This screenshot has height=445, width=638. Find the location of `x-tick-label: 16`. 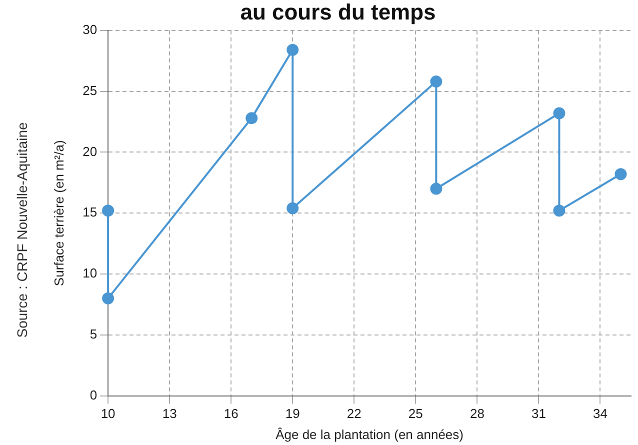

x-tick-label: 16 is located at coordinates (231, 414).